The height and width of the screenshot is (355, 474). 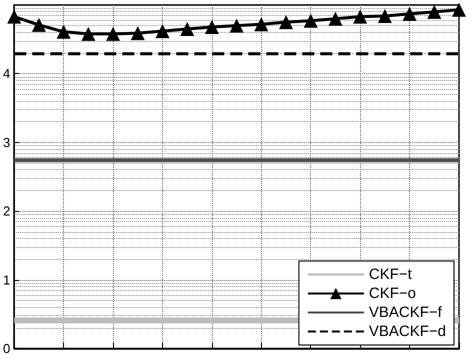 I want to click on legend-label: CKF−o, so click(x=392, y=293).